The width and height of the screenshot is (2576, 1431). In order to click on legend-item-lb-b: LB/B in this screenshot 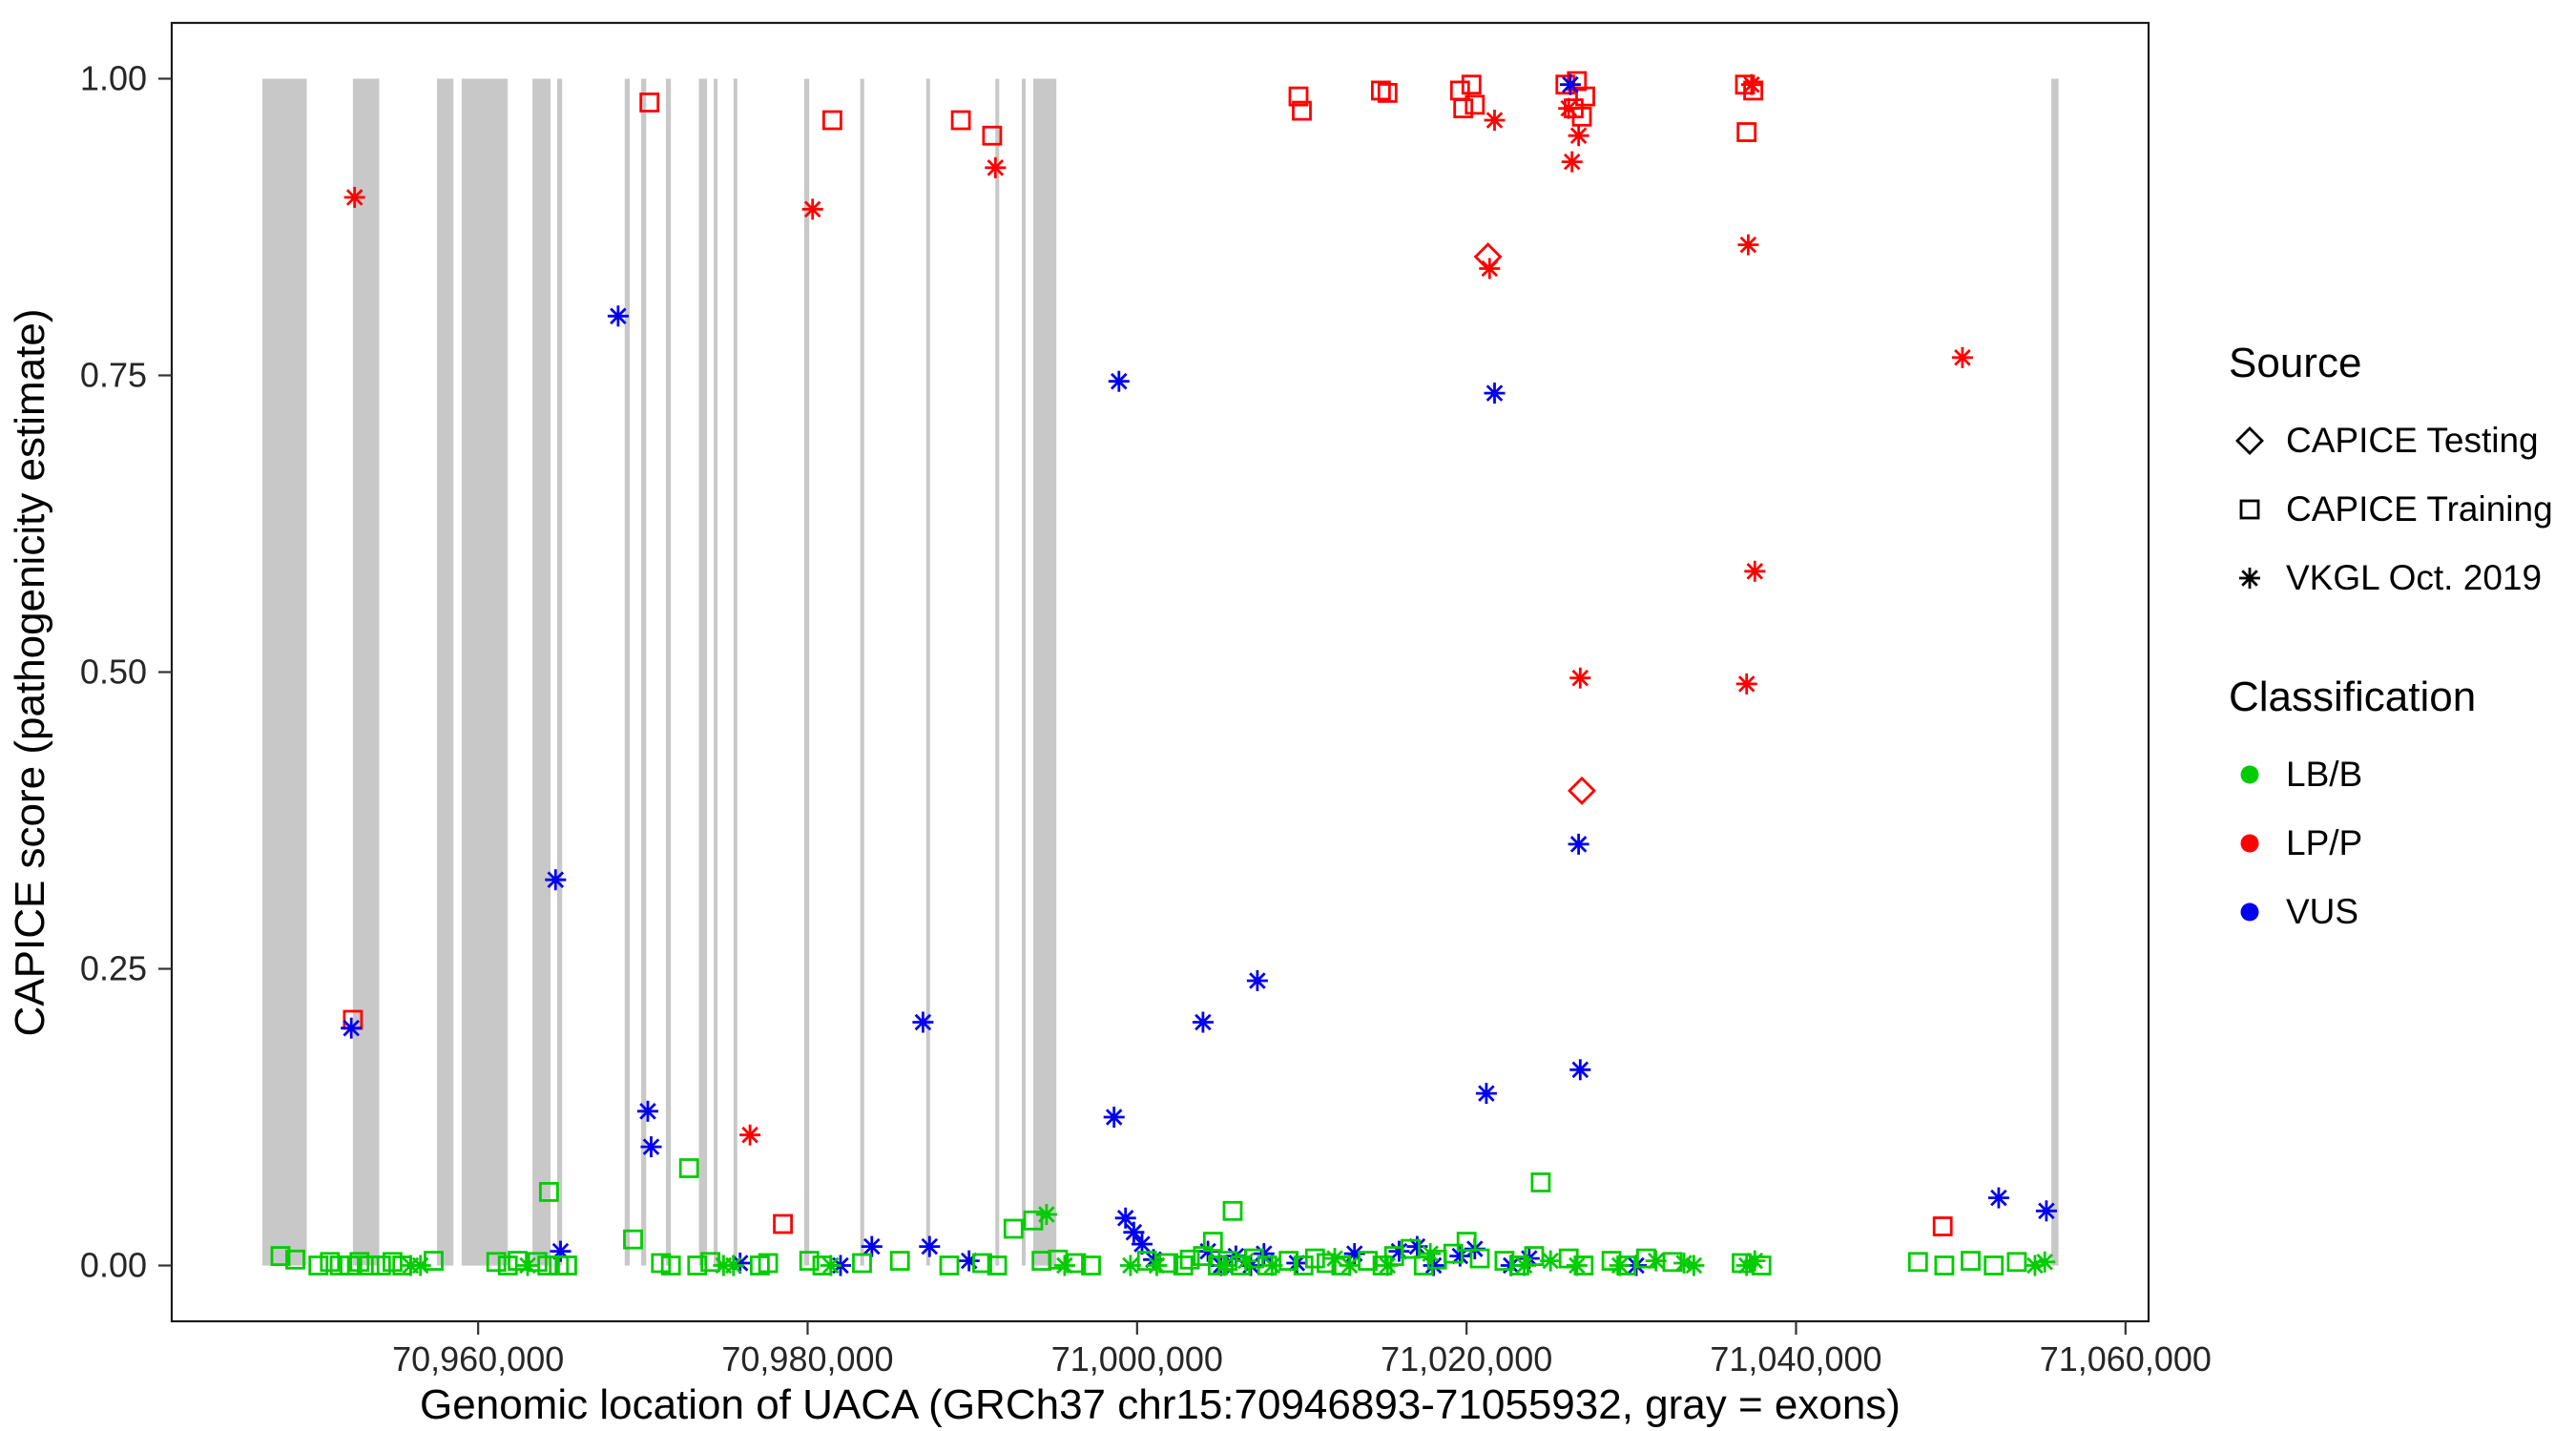, I will do `click(2402, 774)`.